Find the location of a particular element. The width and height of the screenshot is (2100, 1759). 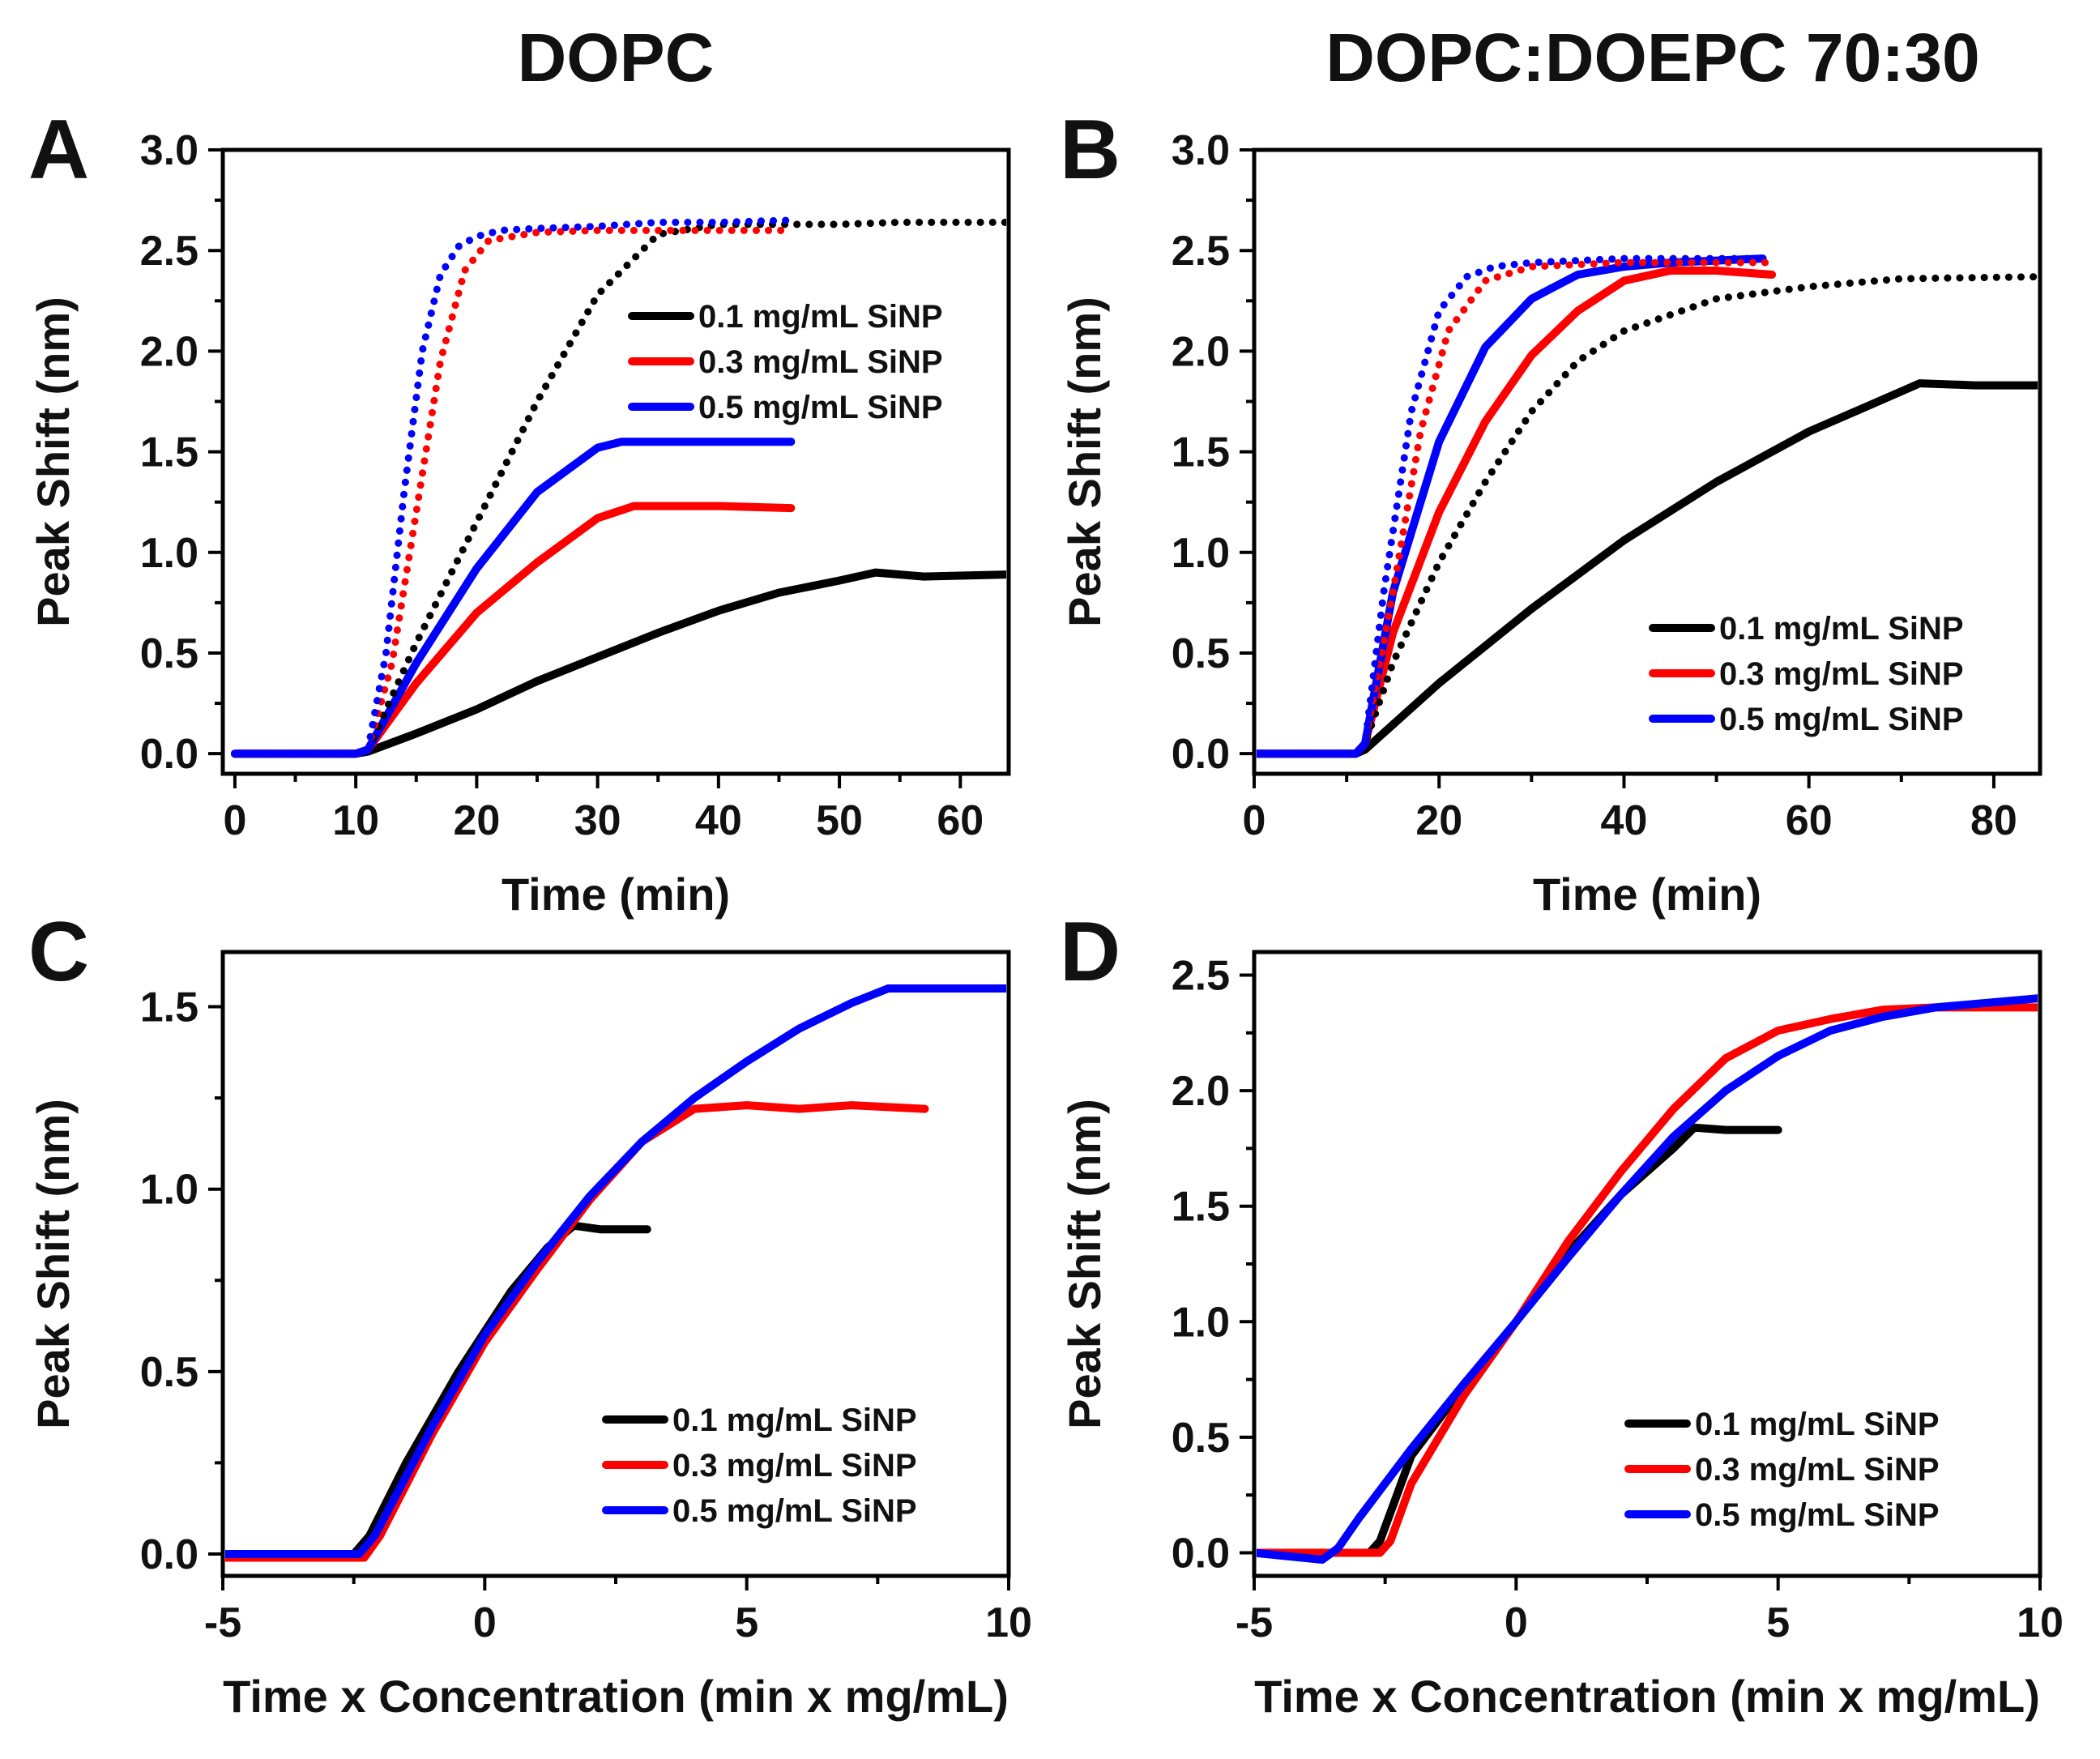

column-title-left: DOPC is located at coordinates (616, 57).